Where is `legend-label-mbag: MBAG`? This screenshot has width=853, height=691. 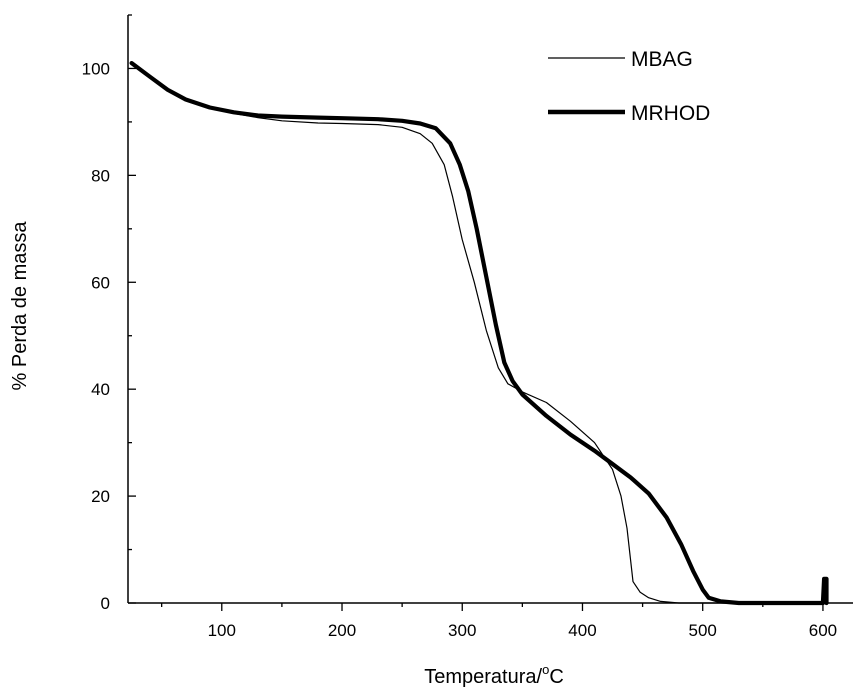
legend-label-mbag: MBAG is located at coordinates (662, 59).